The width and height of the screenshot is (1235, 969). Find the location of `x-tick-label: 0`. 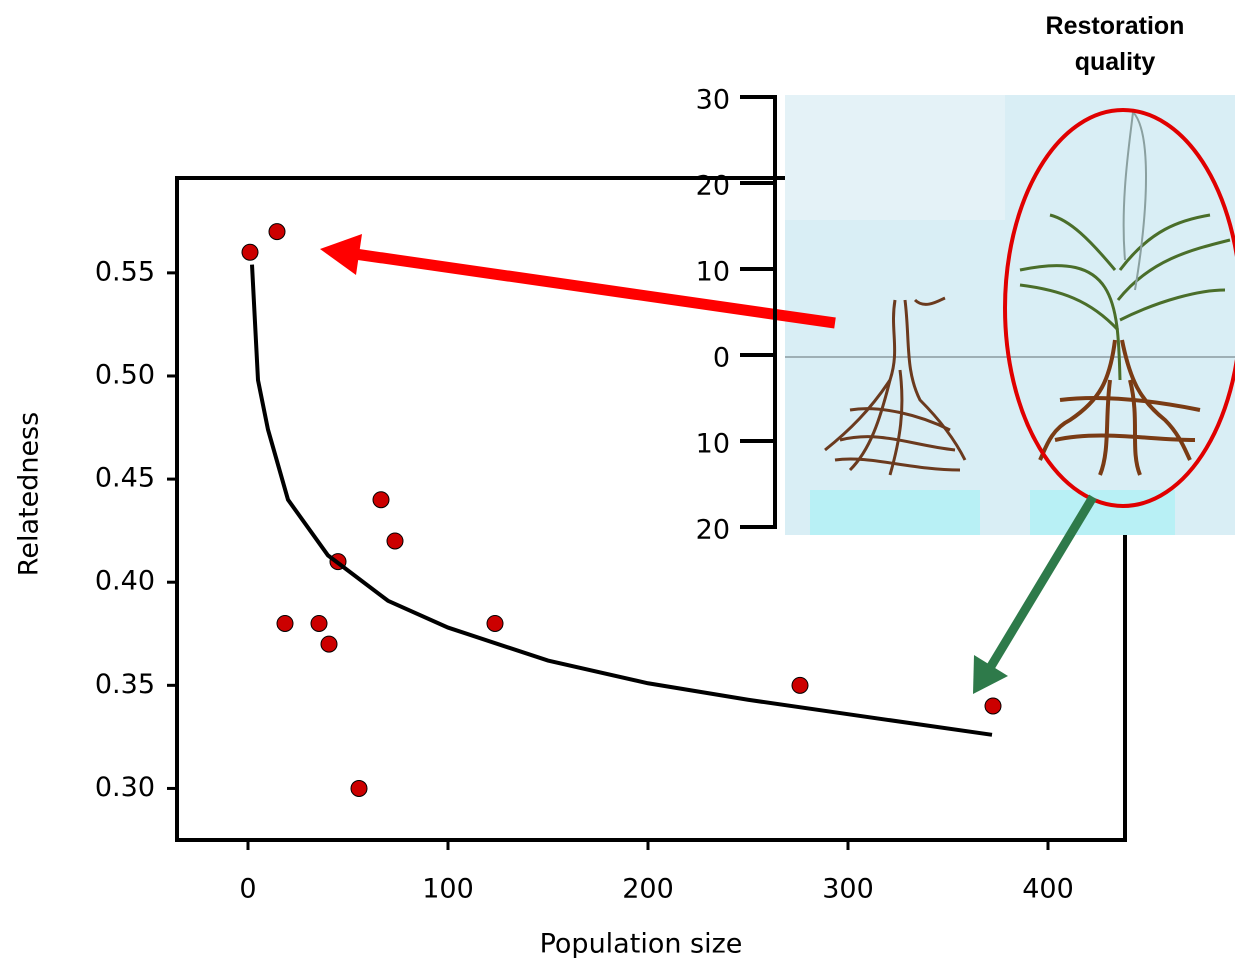

x-tick-label: 0 is located at coordinates (247, 889).